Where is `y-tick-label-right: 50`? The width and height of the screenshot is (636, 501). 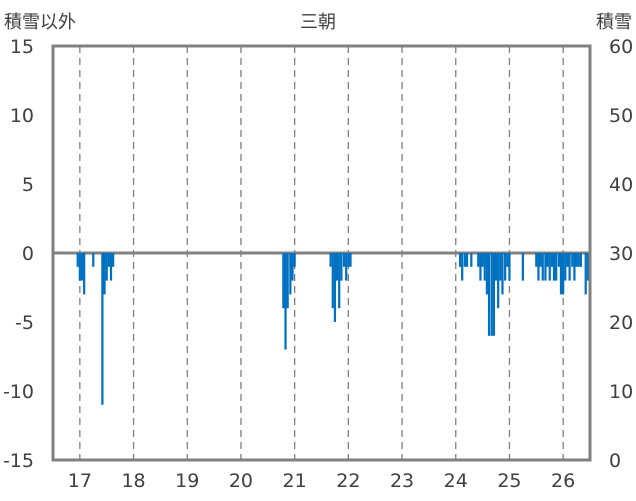
y-tick-label-right: 50 is located at coordinates (621, 116).